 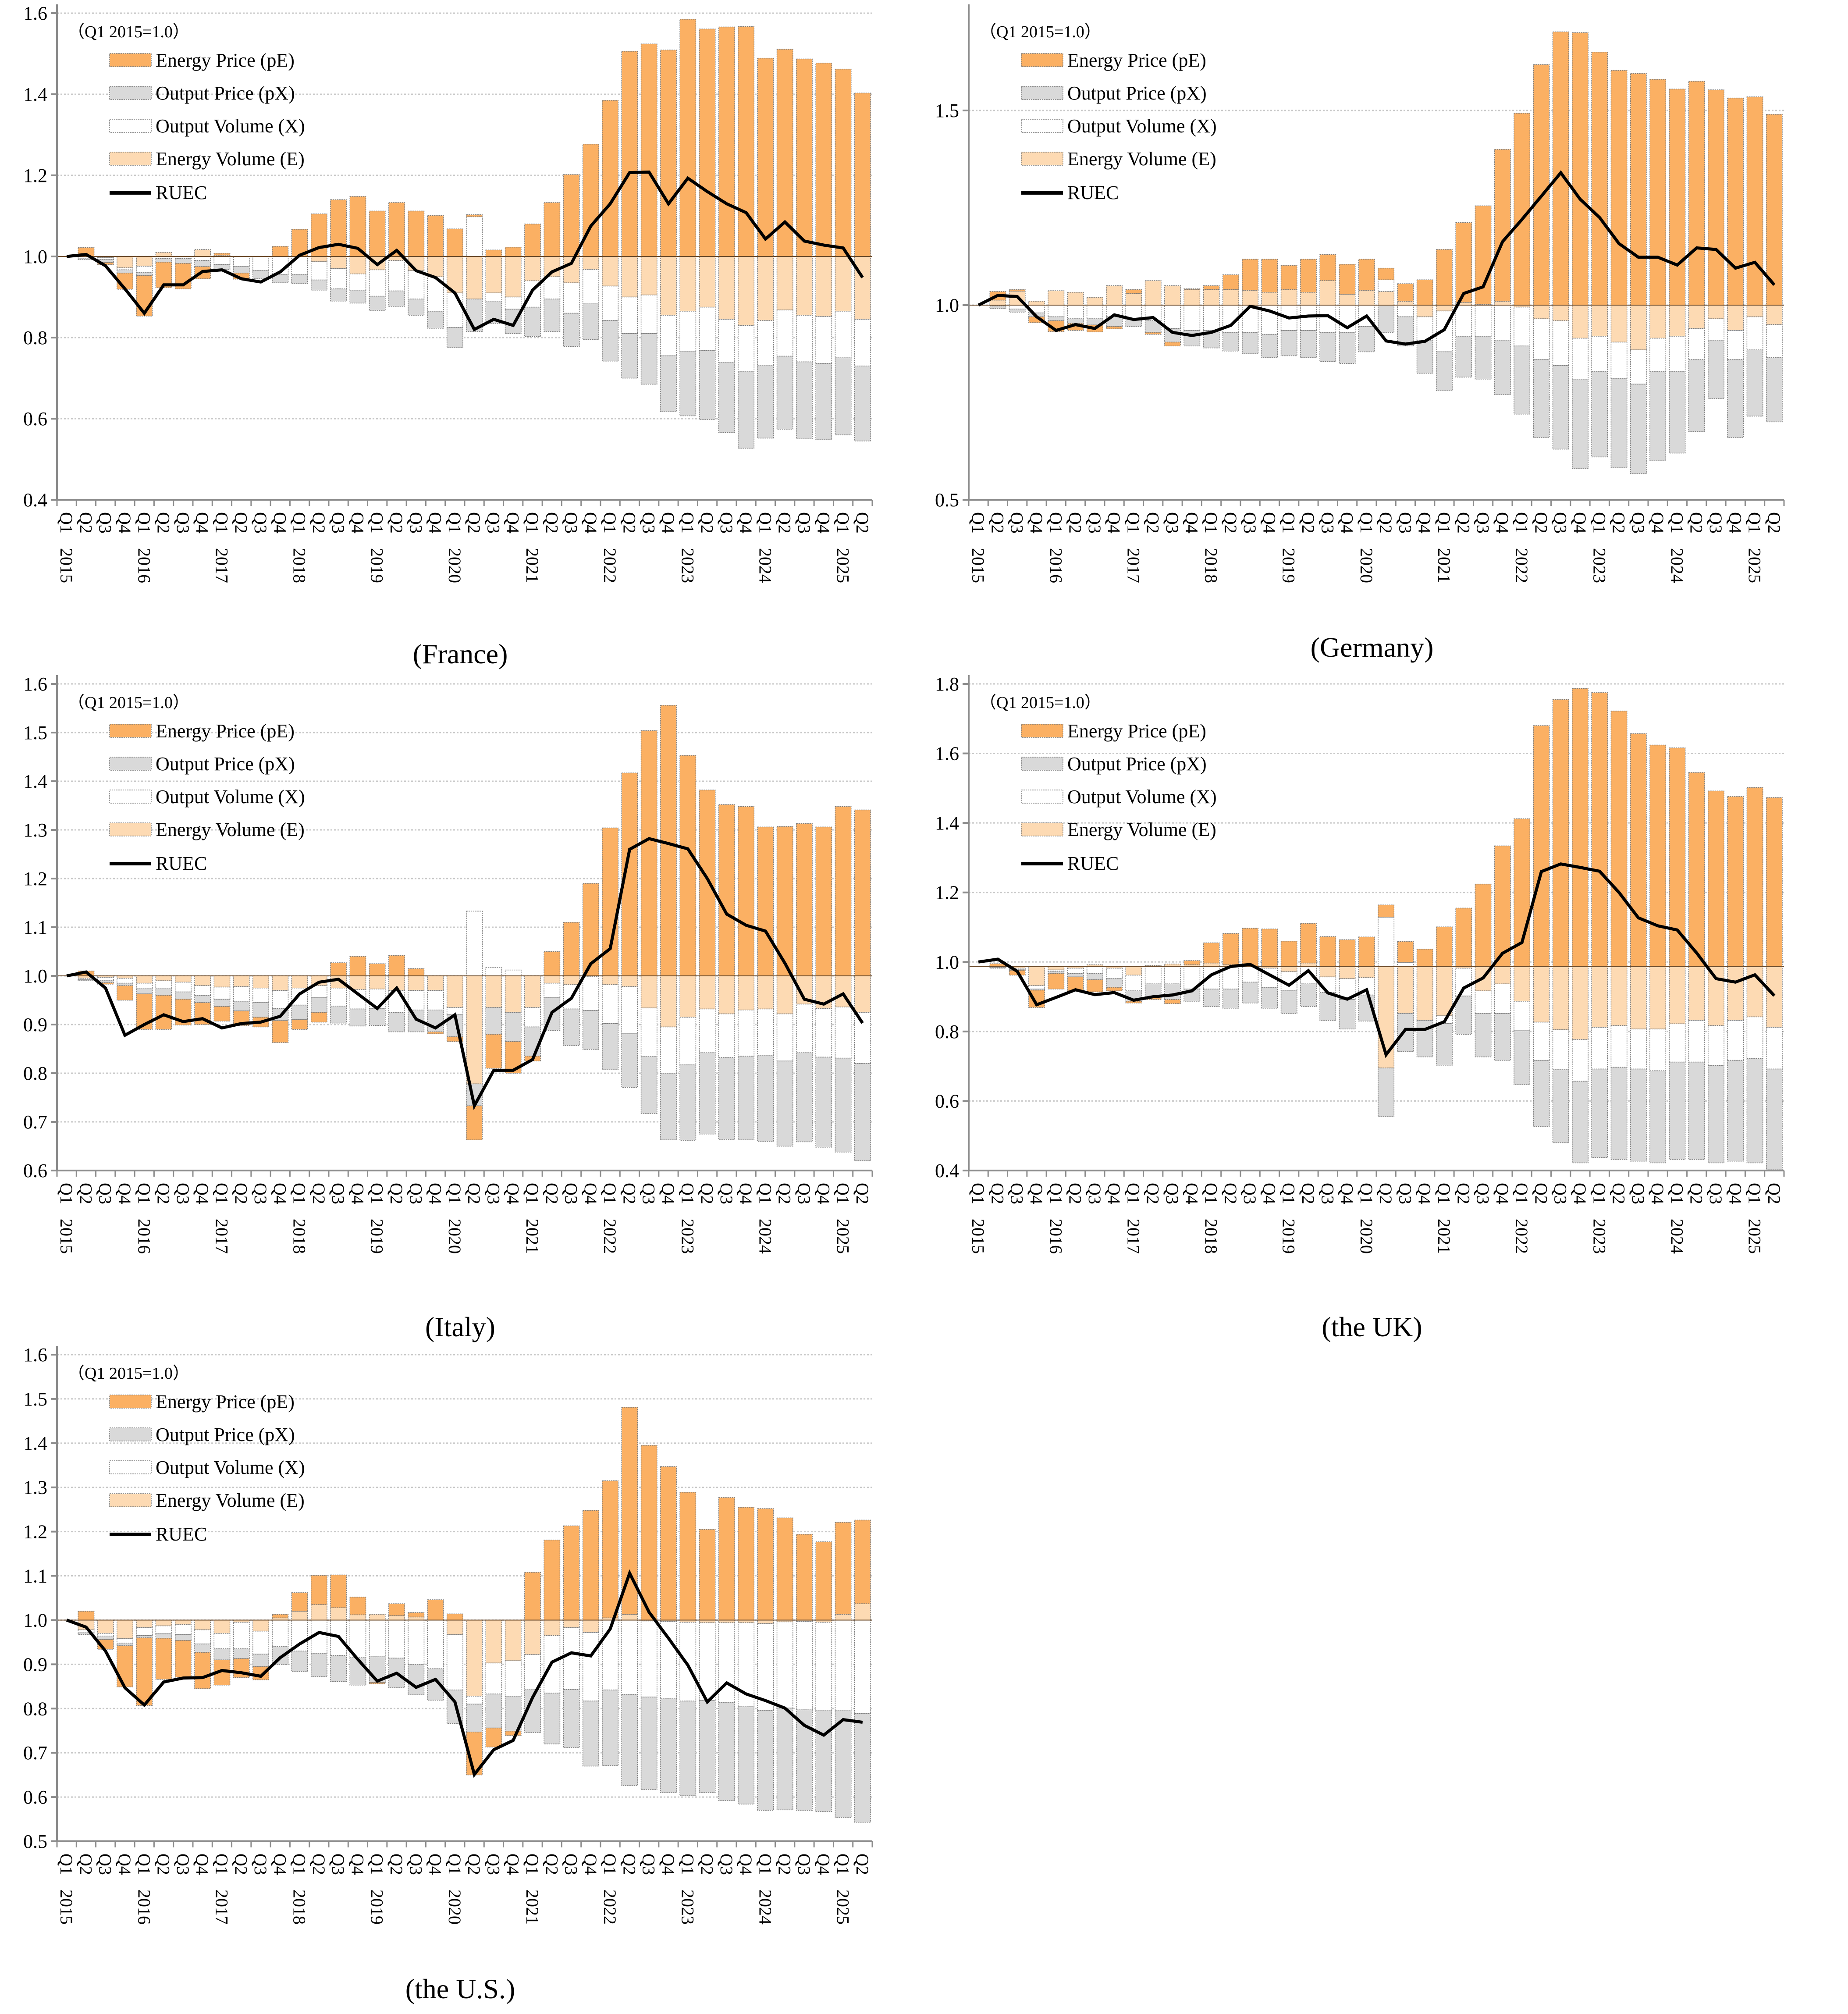 What do you see at coordinates (131, 126) in the screenshot?
I see `legend-swatch-output-volume` at bounding box center [131, 126].